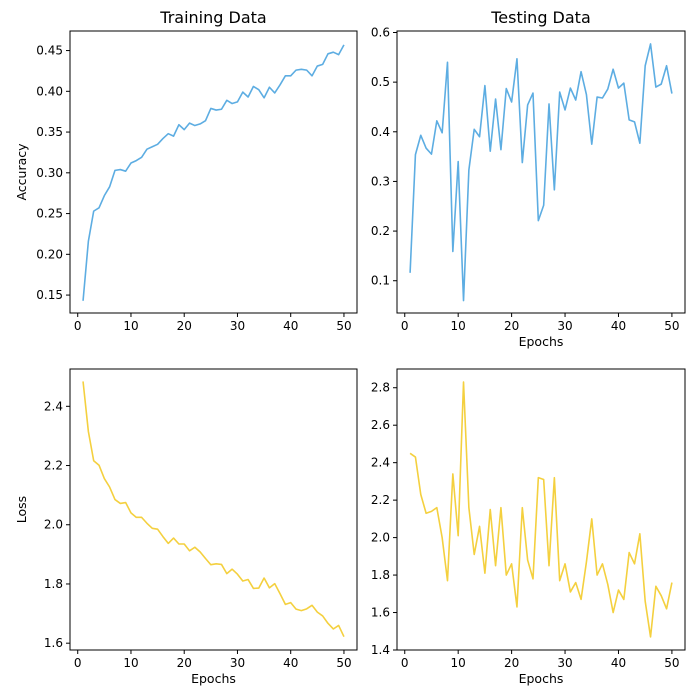 The height and width of the screenshot is (700, 700). Describe the element at coordinates (290, 663) in the screenshot. I see `training-loss-x-tick-label: 40` at that location.